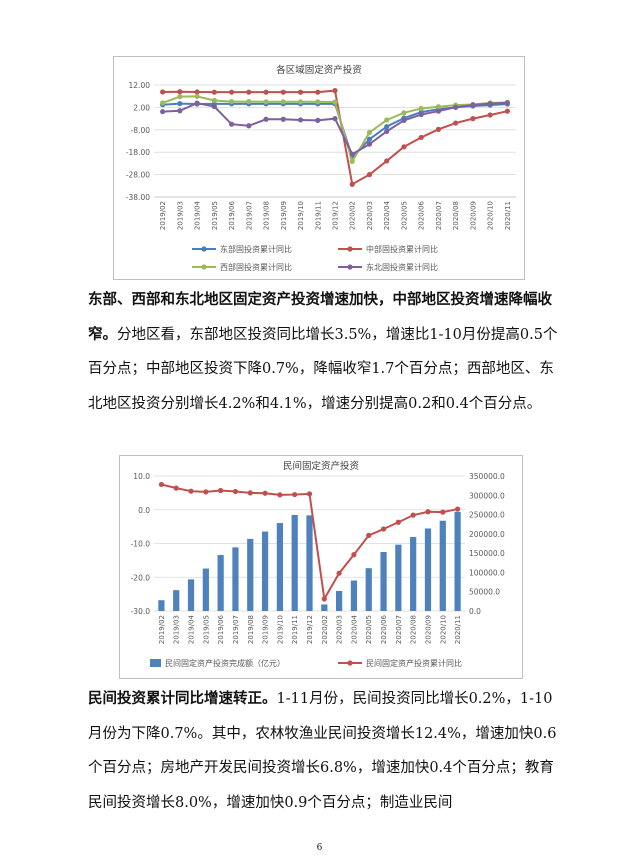  Describe the element at coordinates (138, 197) in the screenshot. I see `y-tick-label: -38.00` at that location.